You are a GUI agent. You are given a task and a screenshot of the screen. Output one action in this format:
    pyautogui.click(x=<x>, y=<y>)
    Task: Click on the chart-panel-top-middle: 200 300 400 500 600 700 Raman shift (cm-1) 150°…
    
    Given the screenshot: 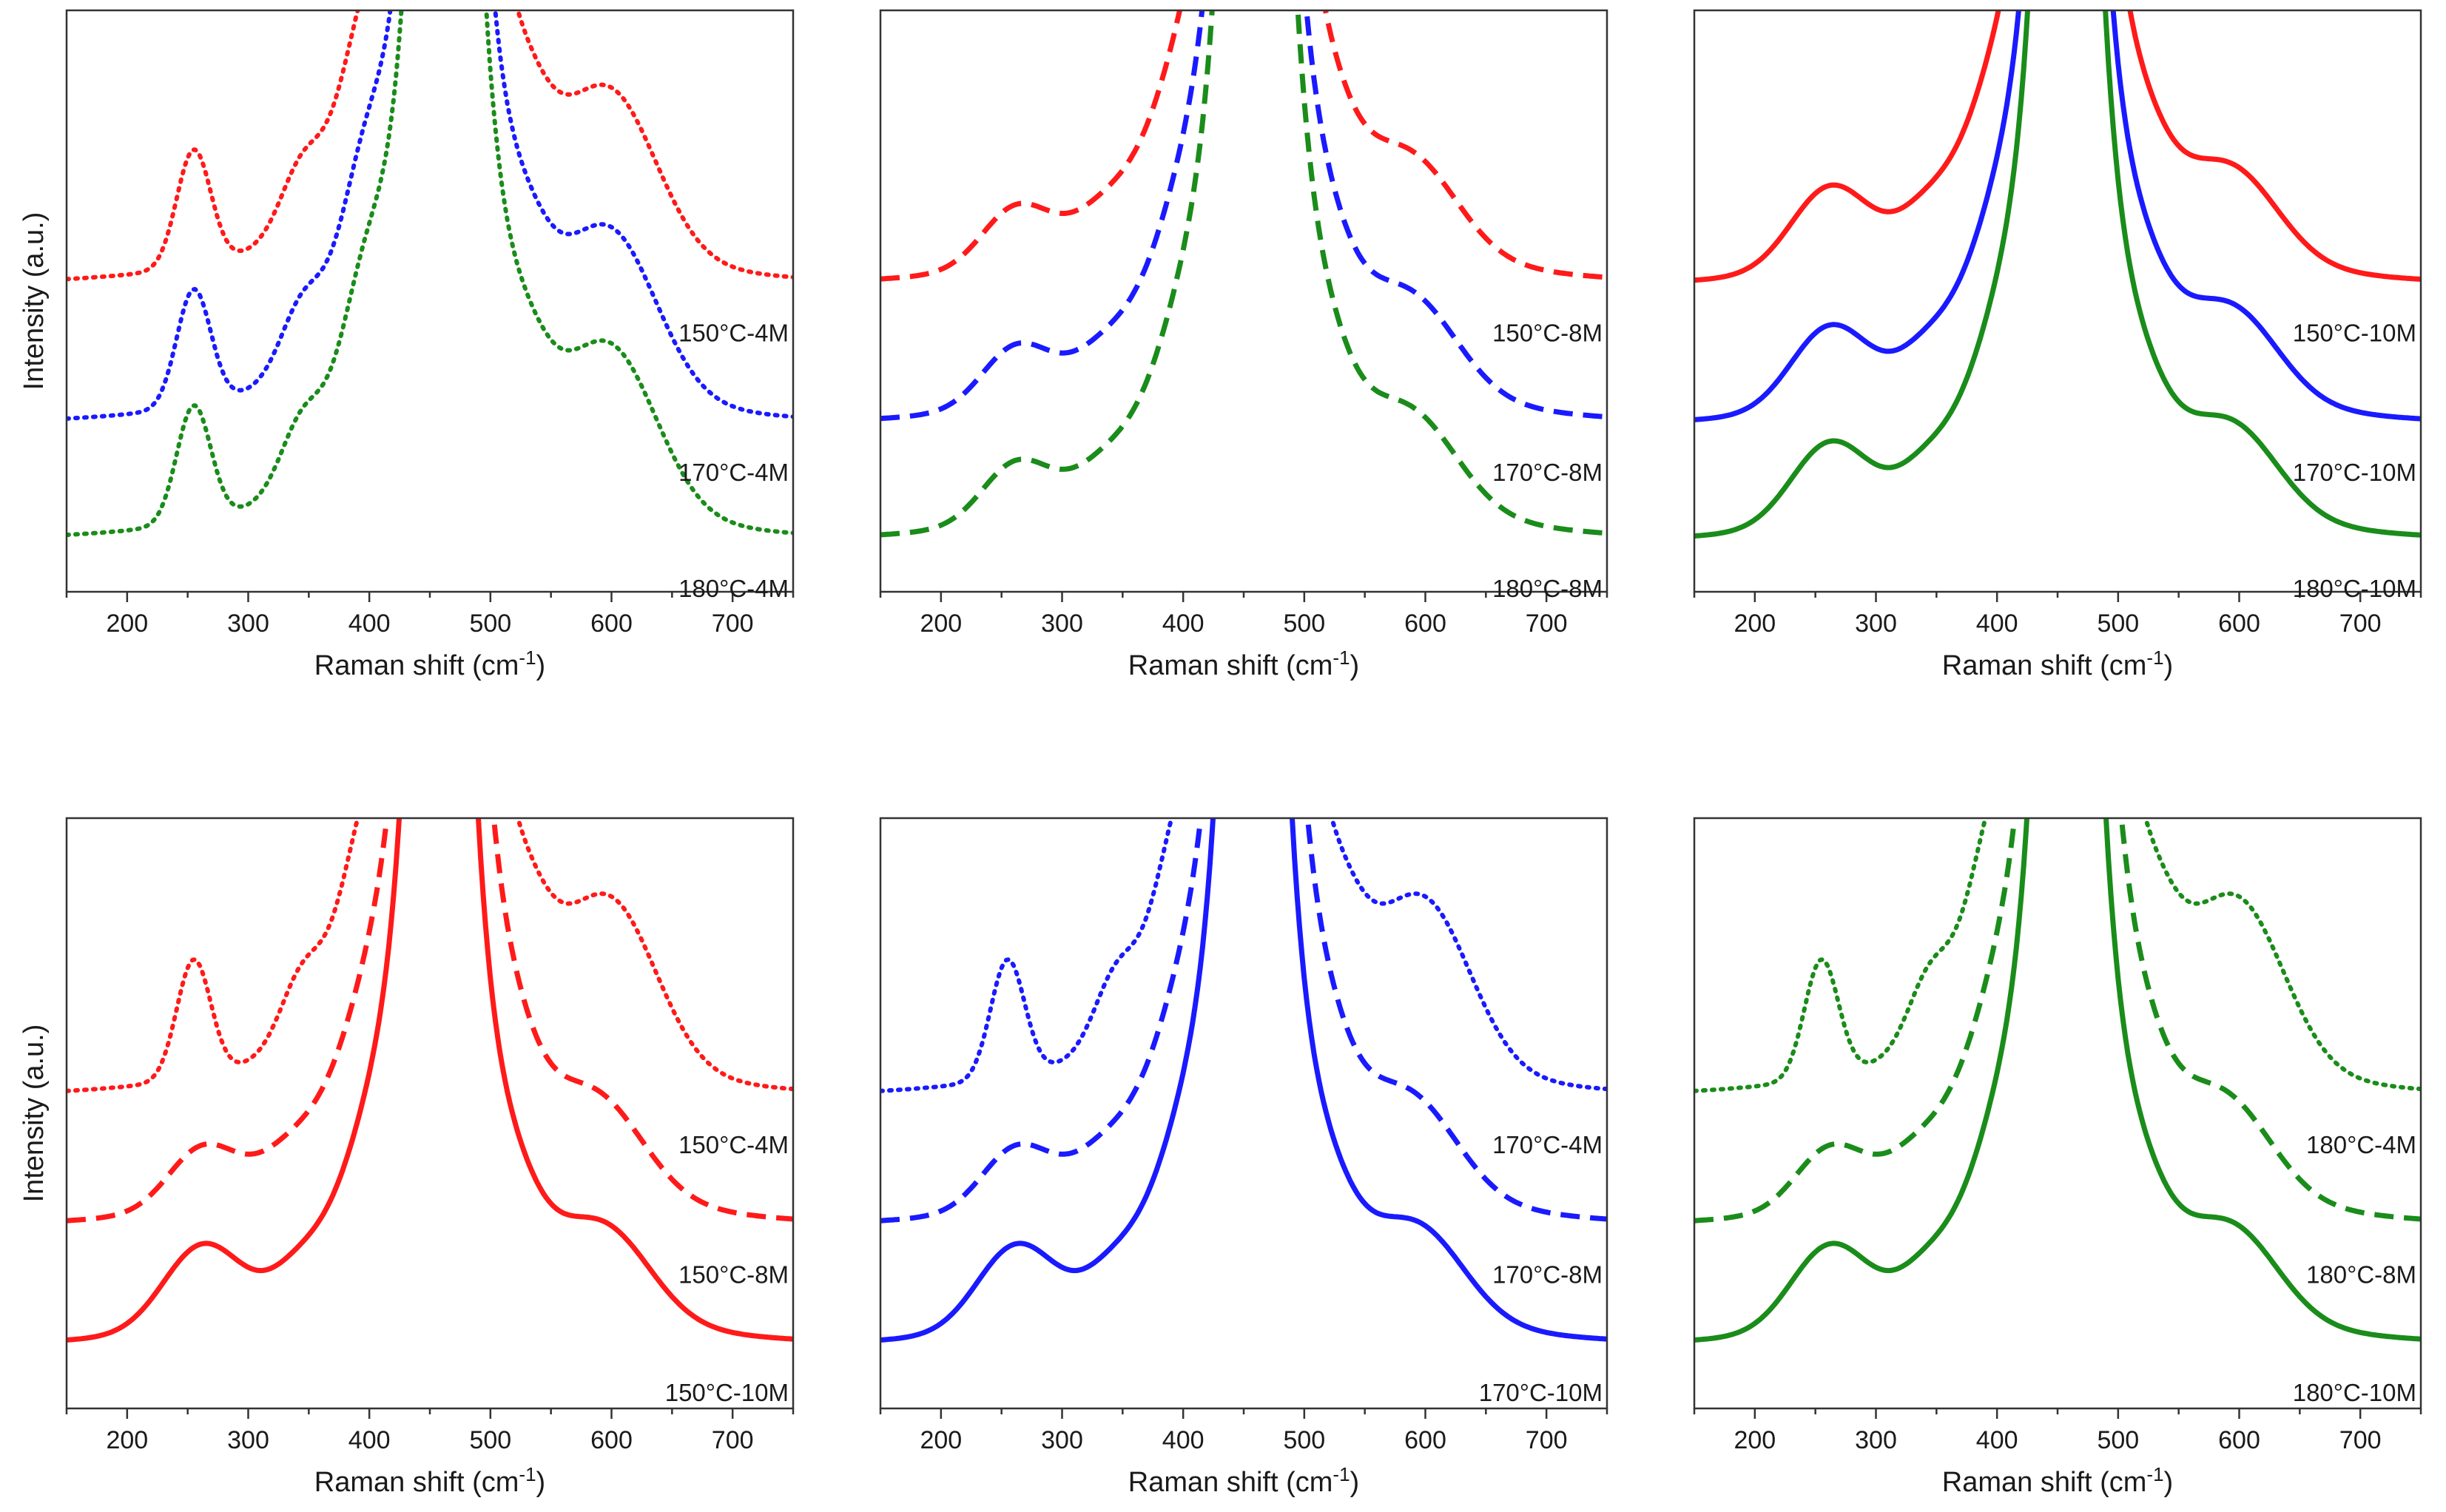 What is the action you would take?
    pyautogui.click(x=1244, y=345)
    